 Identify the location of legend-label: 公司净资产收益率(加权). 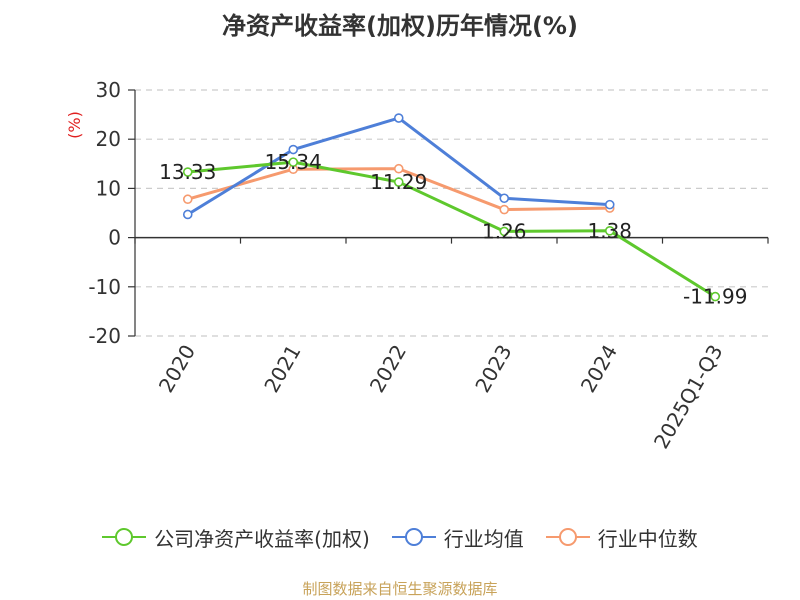
(262, 538).